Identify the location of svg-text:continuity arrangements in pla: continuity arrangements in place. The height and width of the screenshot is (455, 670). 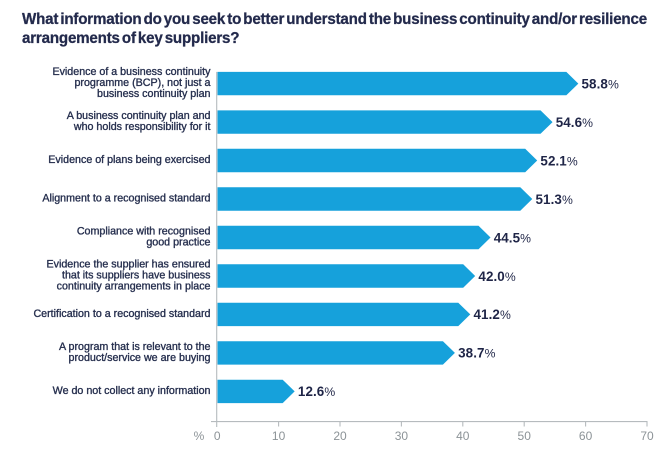
(134, 287).